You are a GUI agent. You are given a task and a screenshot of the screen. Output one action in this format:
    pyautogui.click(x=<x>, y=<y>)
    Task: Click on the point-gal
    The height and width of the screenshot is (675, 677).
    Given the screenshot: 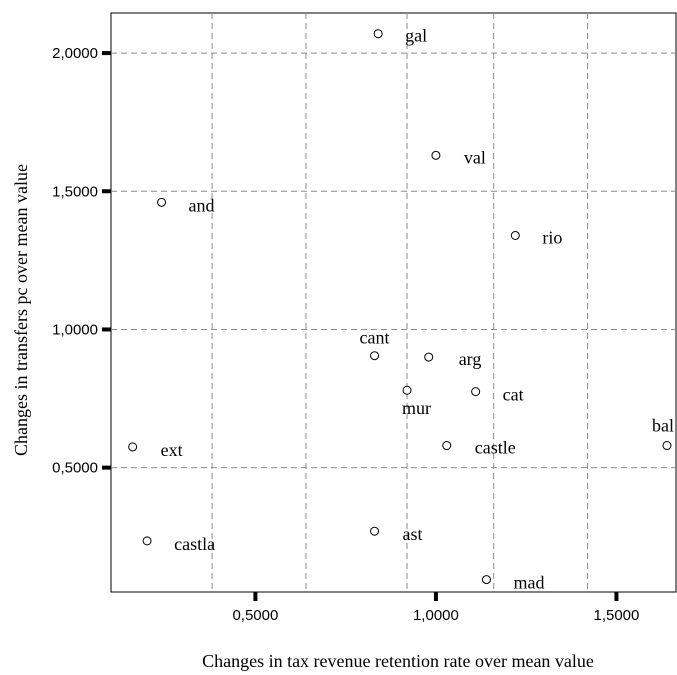 What is the action you would take?
    pyautogui.click(x=378, y=34)
    